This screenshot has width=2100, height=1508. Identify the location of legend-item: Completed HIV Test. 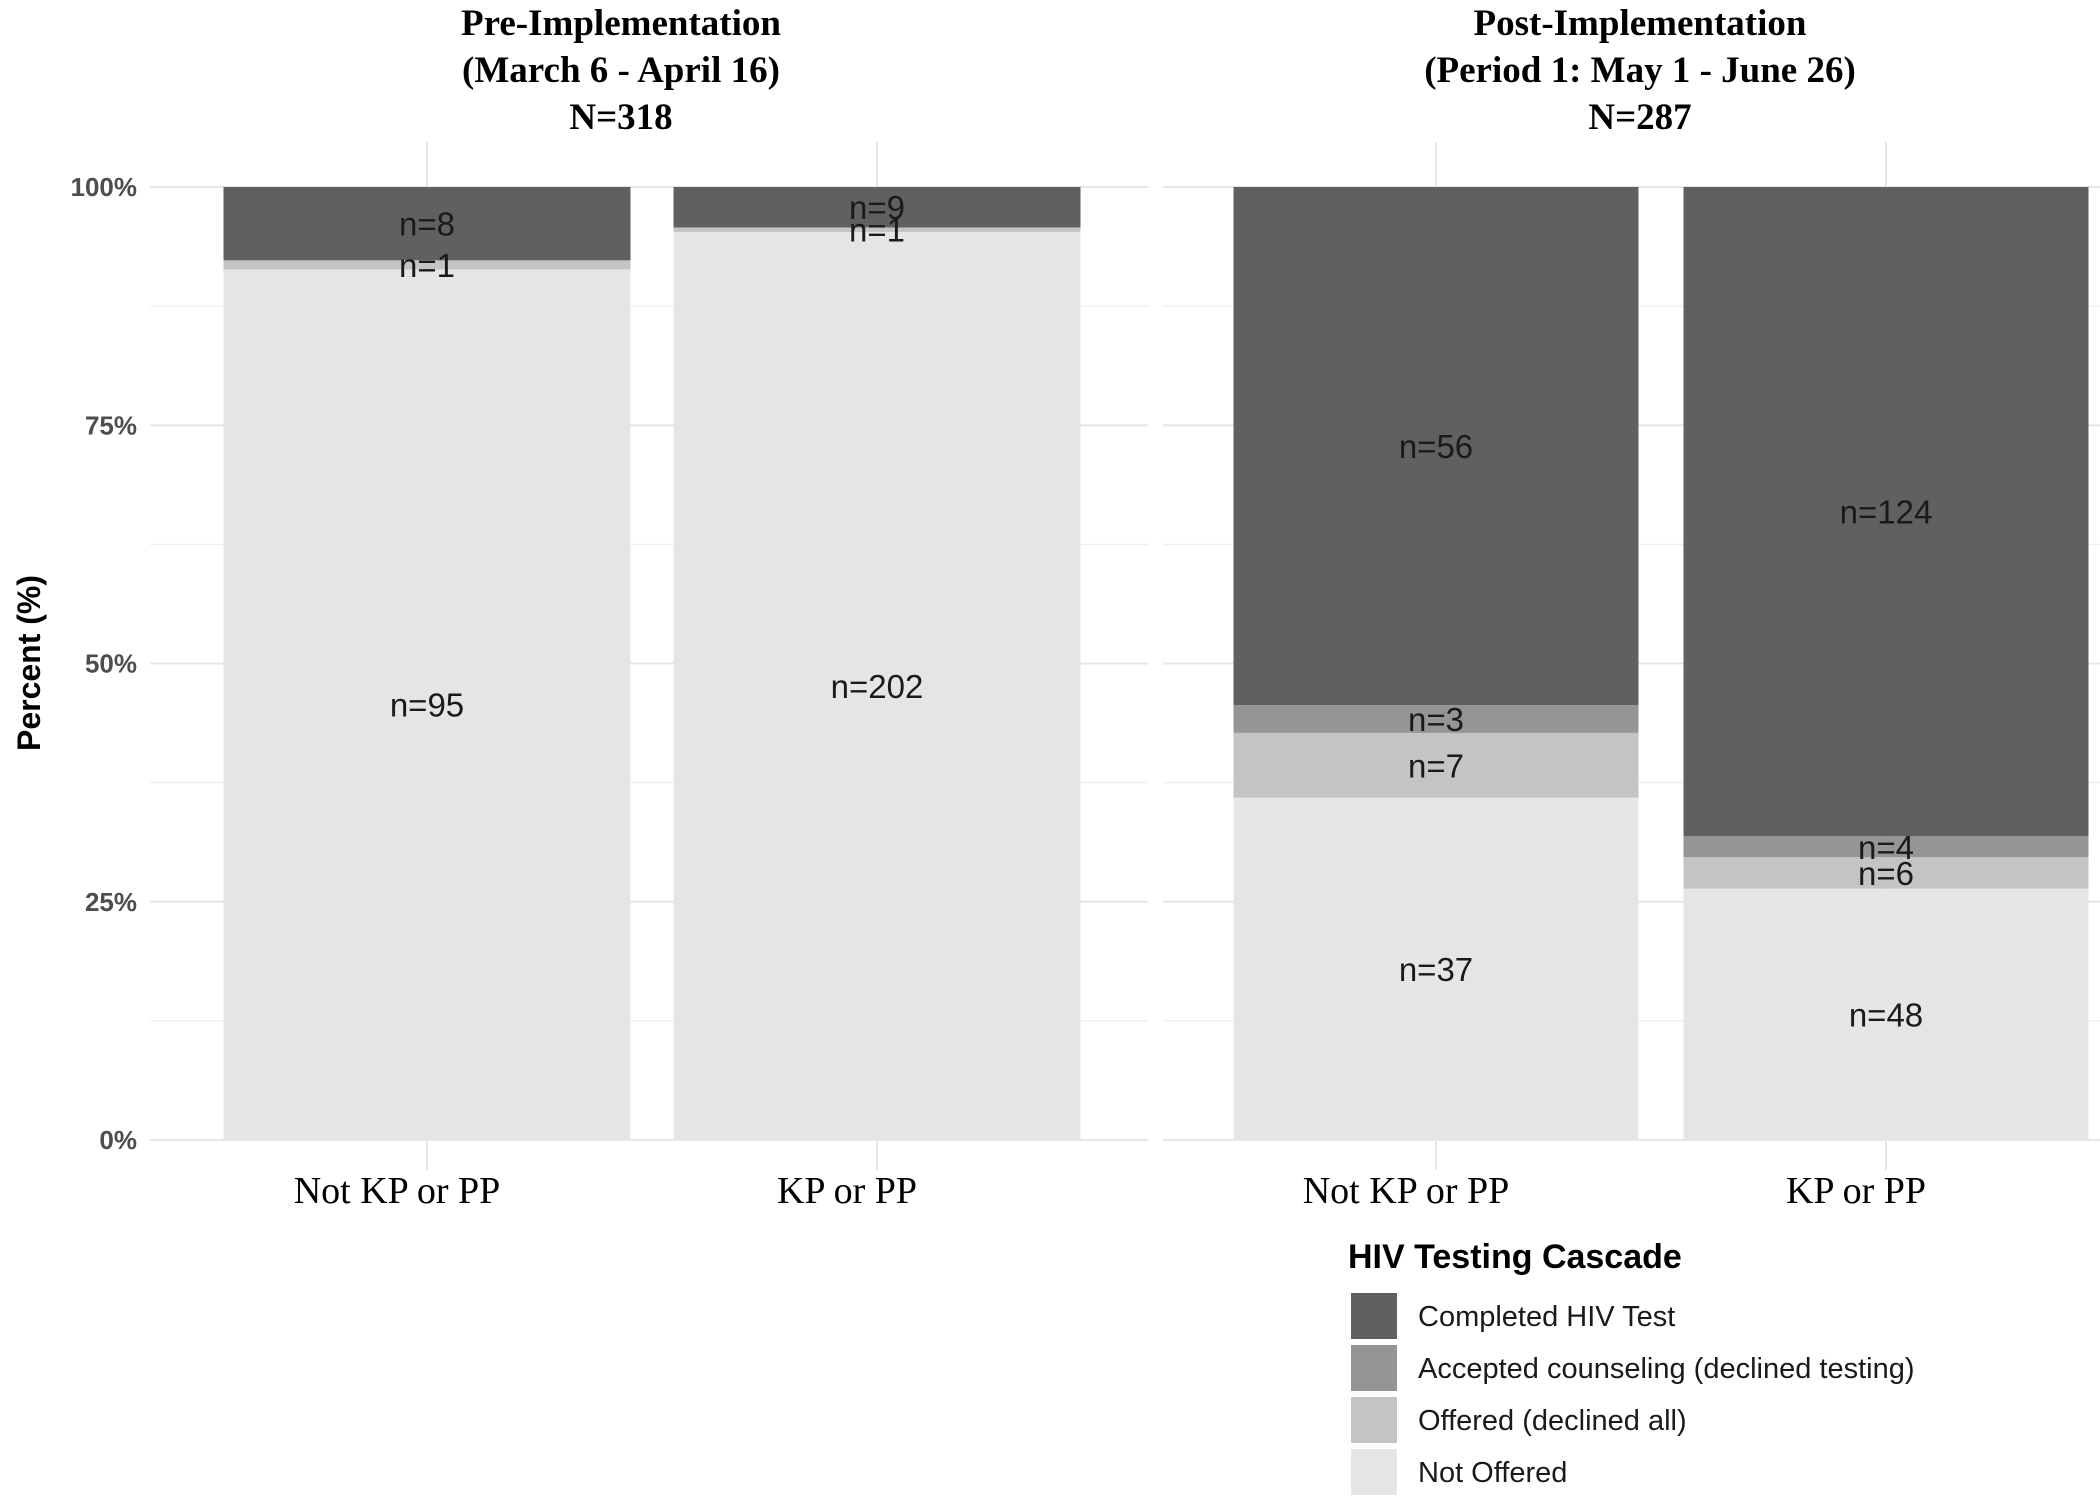
(1513, 1316).